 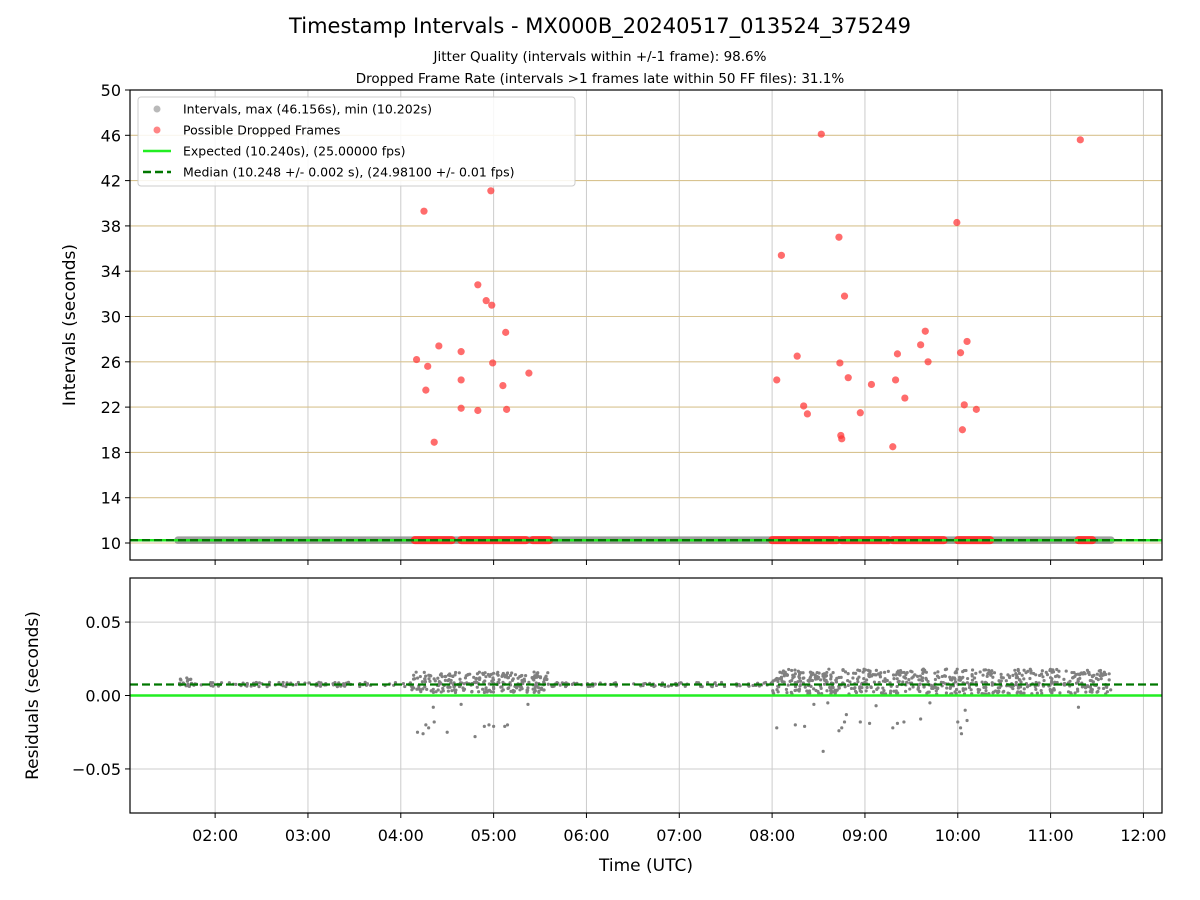 I want to click on intervals-y-tick-label: 10, so click(x=111, y=543).